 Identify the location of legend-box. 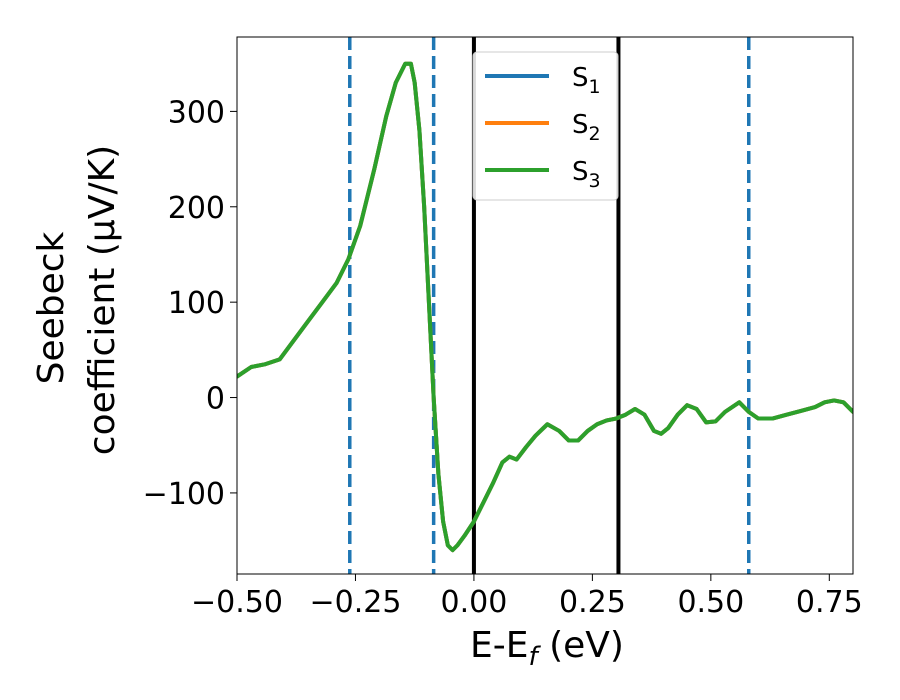
(545, 126).